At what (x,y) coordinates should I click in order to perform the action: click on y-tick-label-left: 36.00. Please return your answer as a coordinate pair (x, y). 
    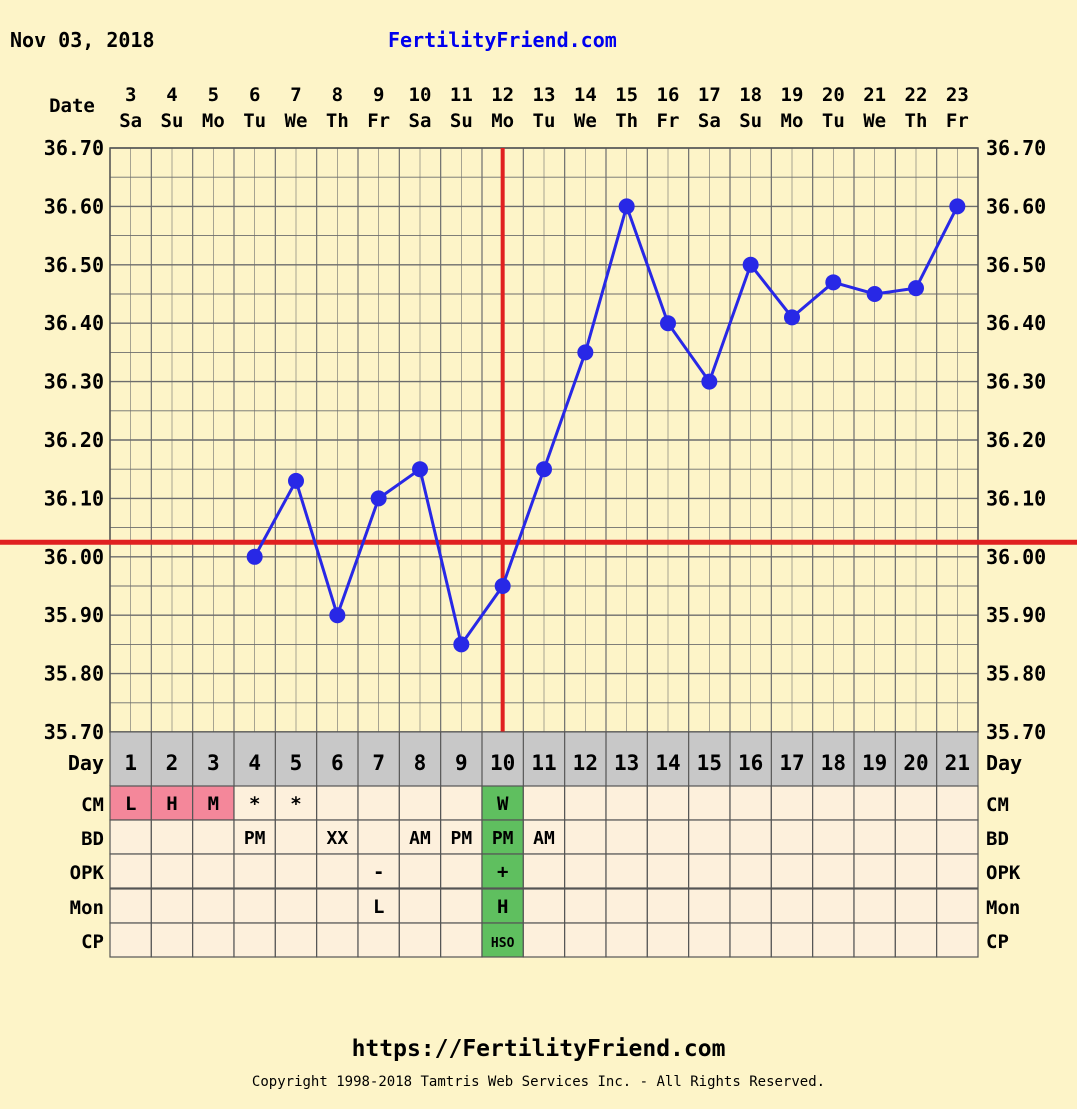
    Looking at the image, I should click on (74, 557).